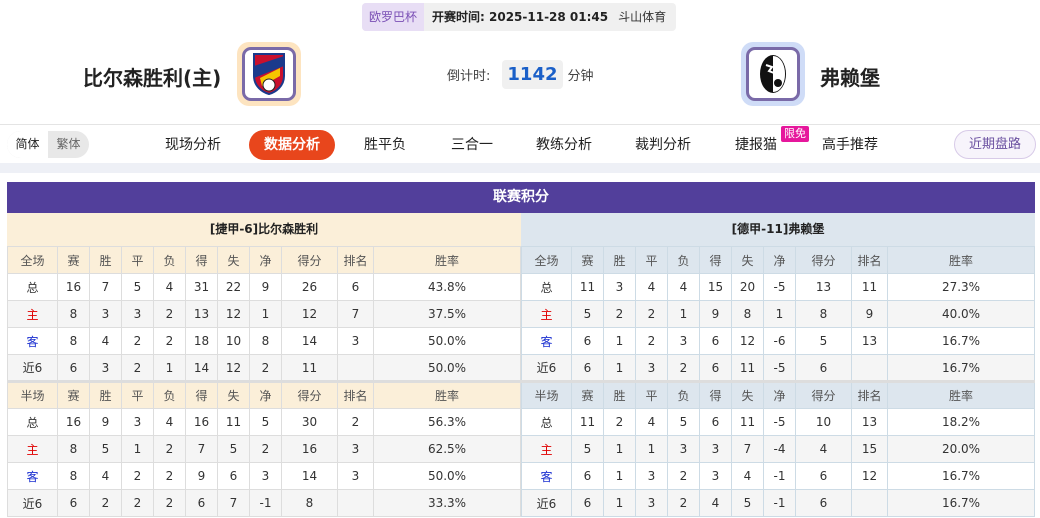  What do you see at coordinates (779, 394) in the screenshot?
I see `column-header: 净` at bounding box center [779, 394].